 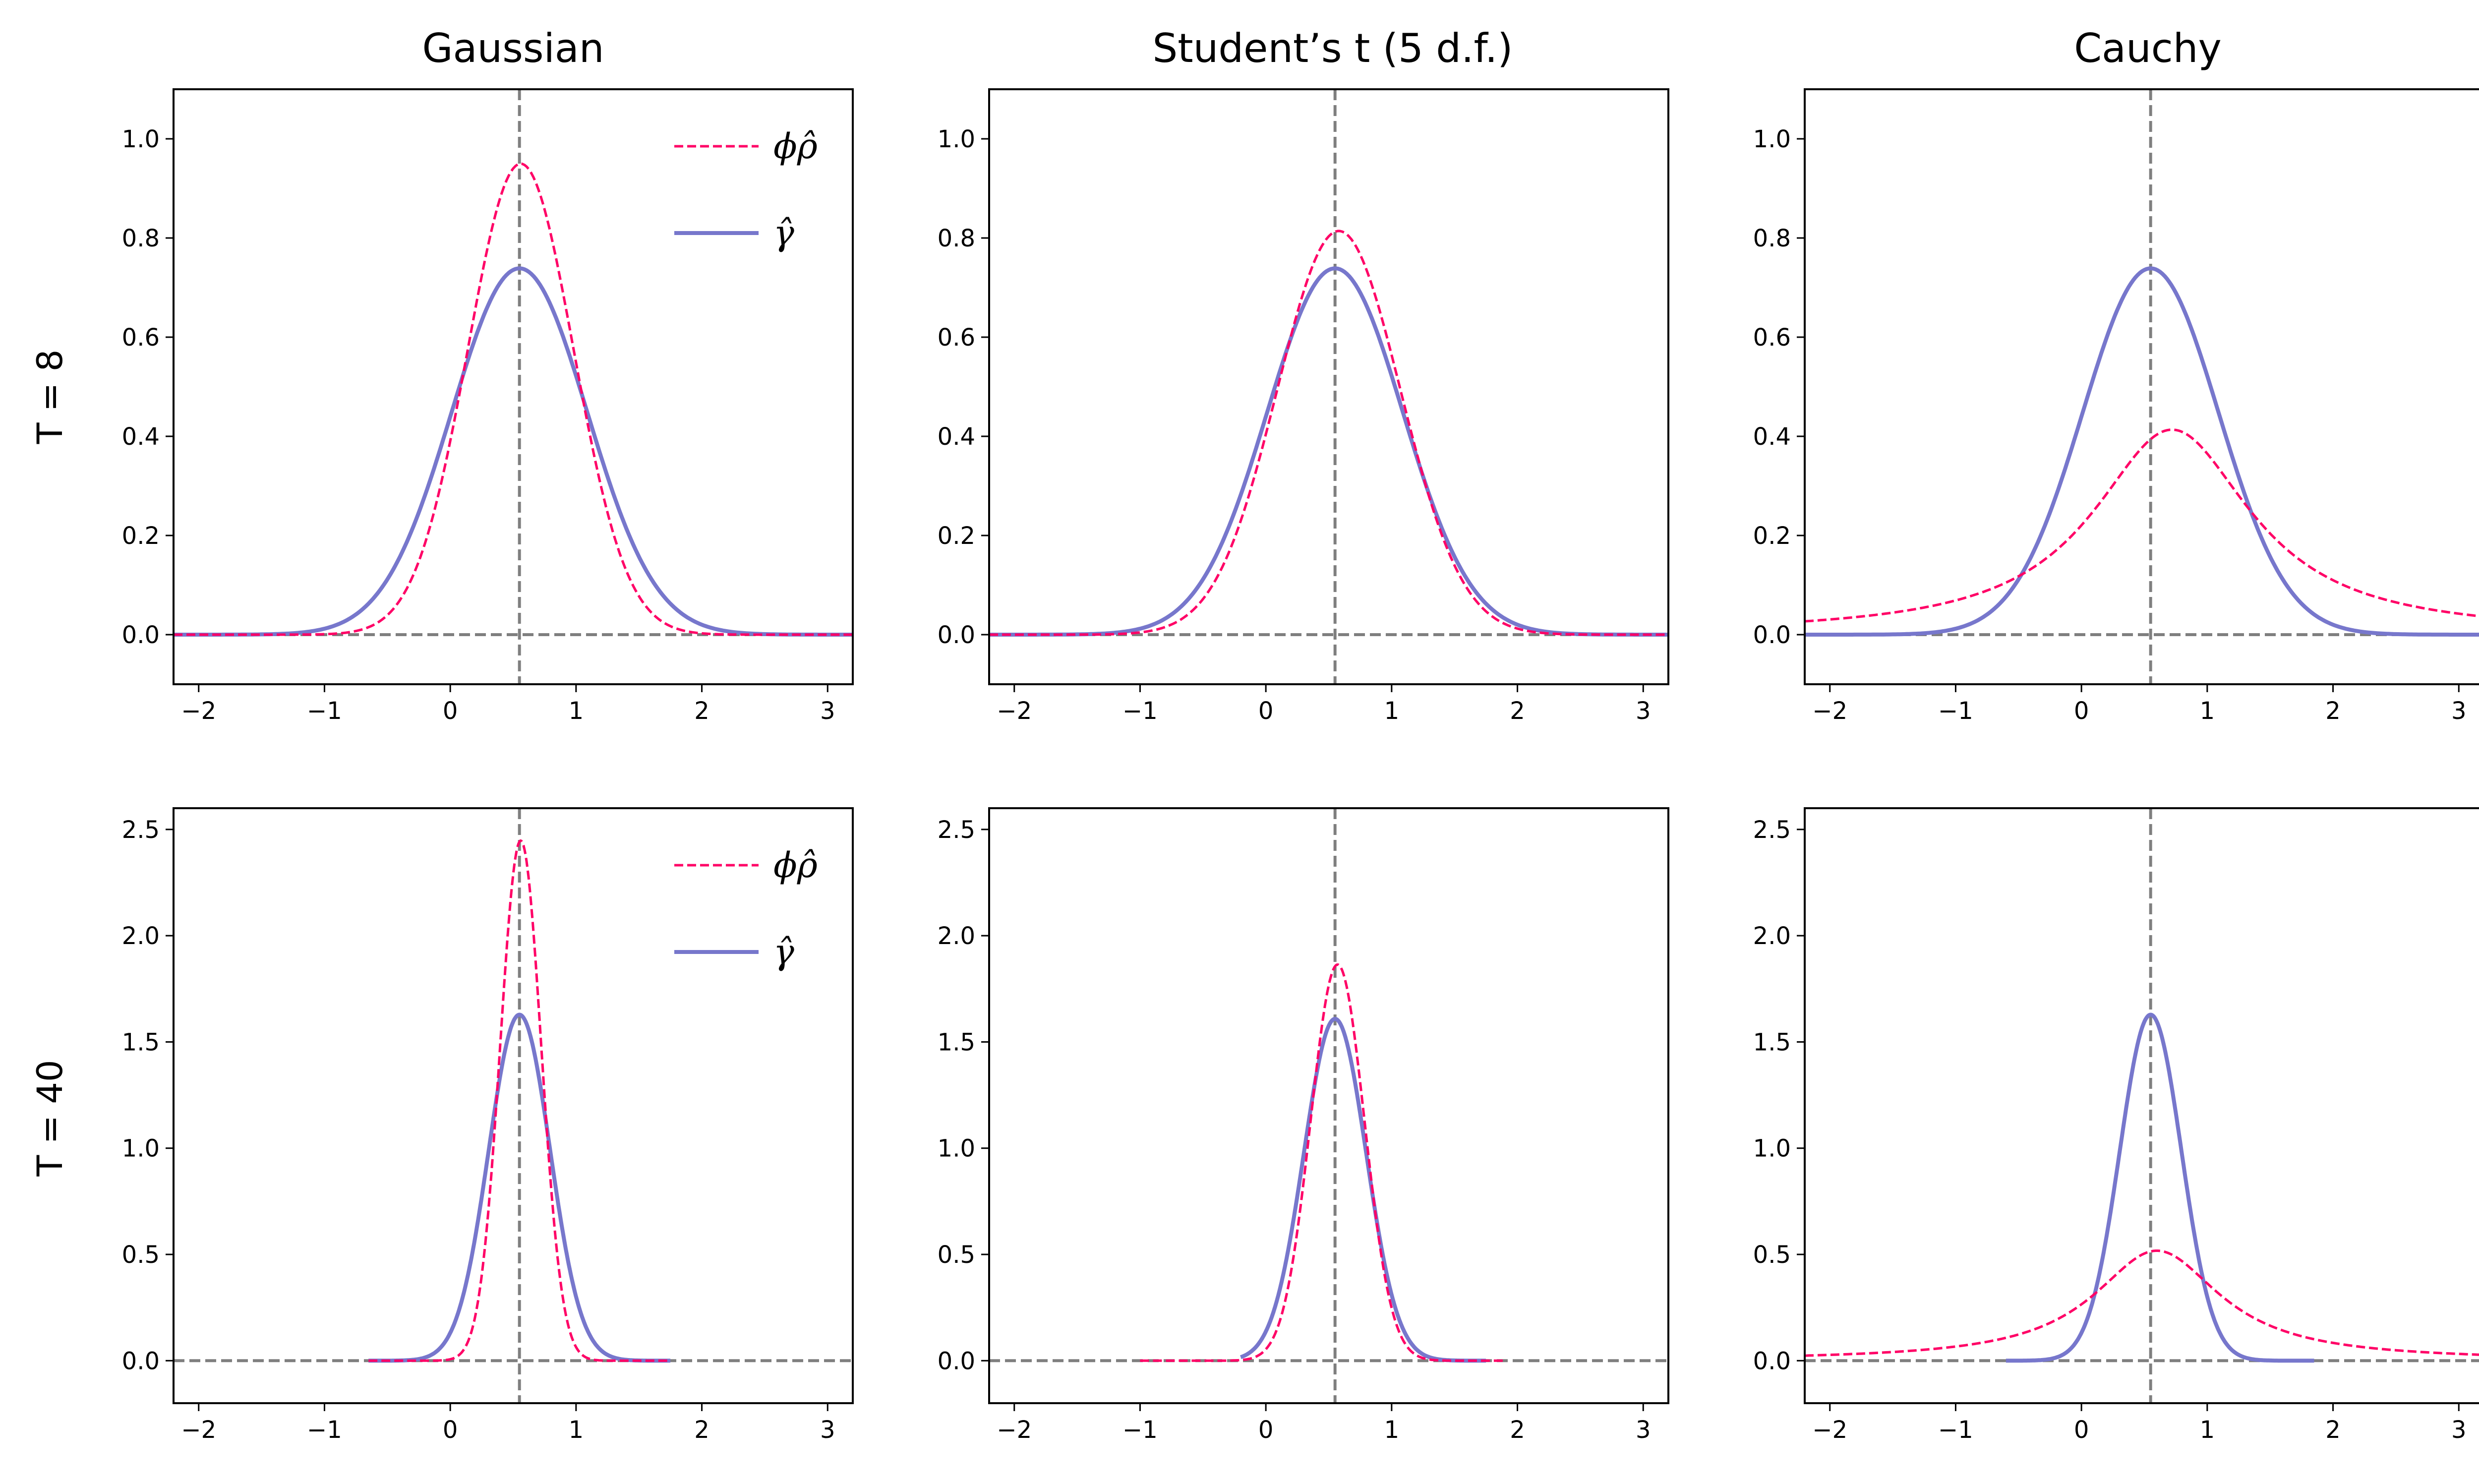 I want to click on row-label-t8: T = 8, so click(x=50, y=397).